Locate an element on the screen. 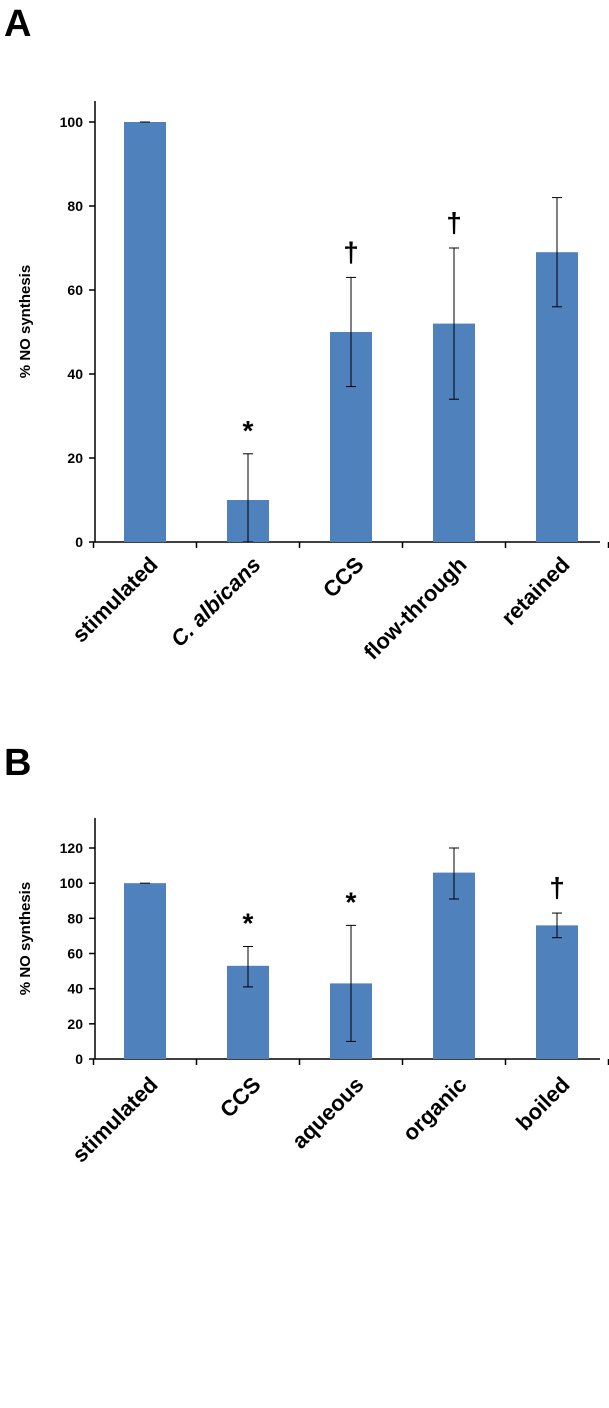 This screenshot has width=609, height=1408. category-label: boiled is located at coordinates (542, 1103).